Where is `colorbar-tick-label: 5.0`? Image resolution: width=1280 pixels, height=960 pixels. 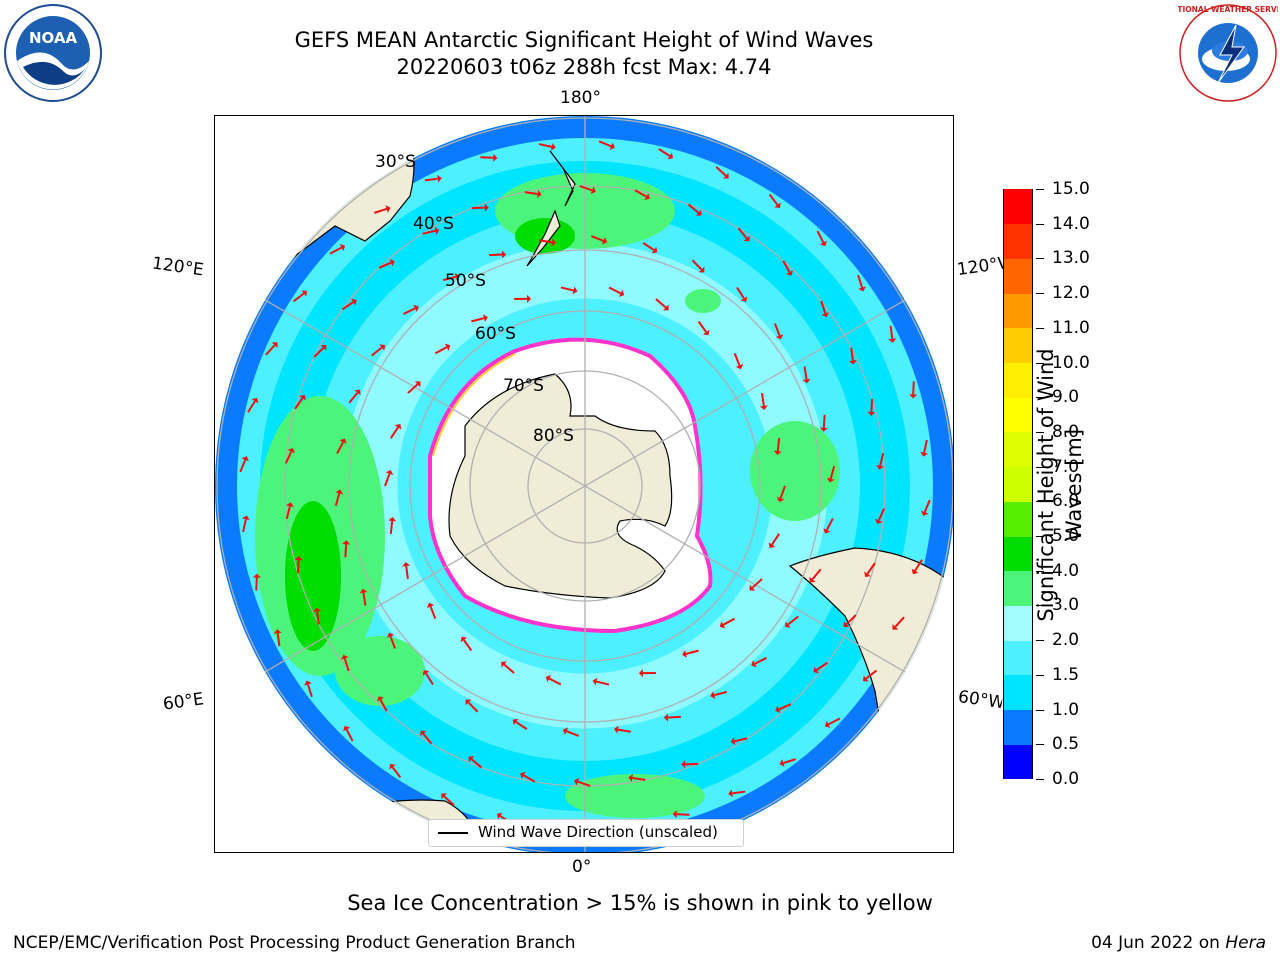
colorbar-tick-label: 5.0 is located at coordinates (1066, 536).